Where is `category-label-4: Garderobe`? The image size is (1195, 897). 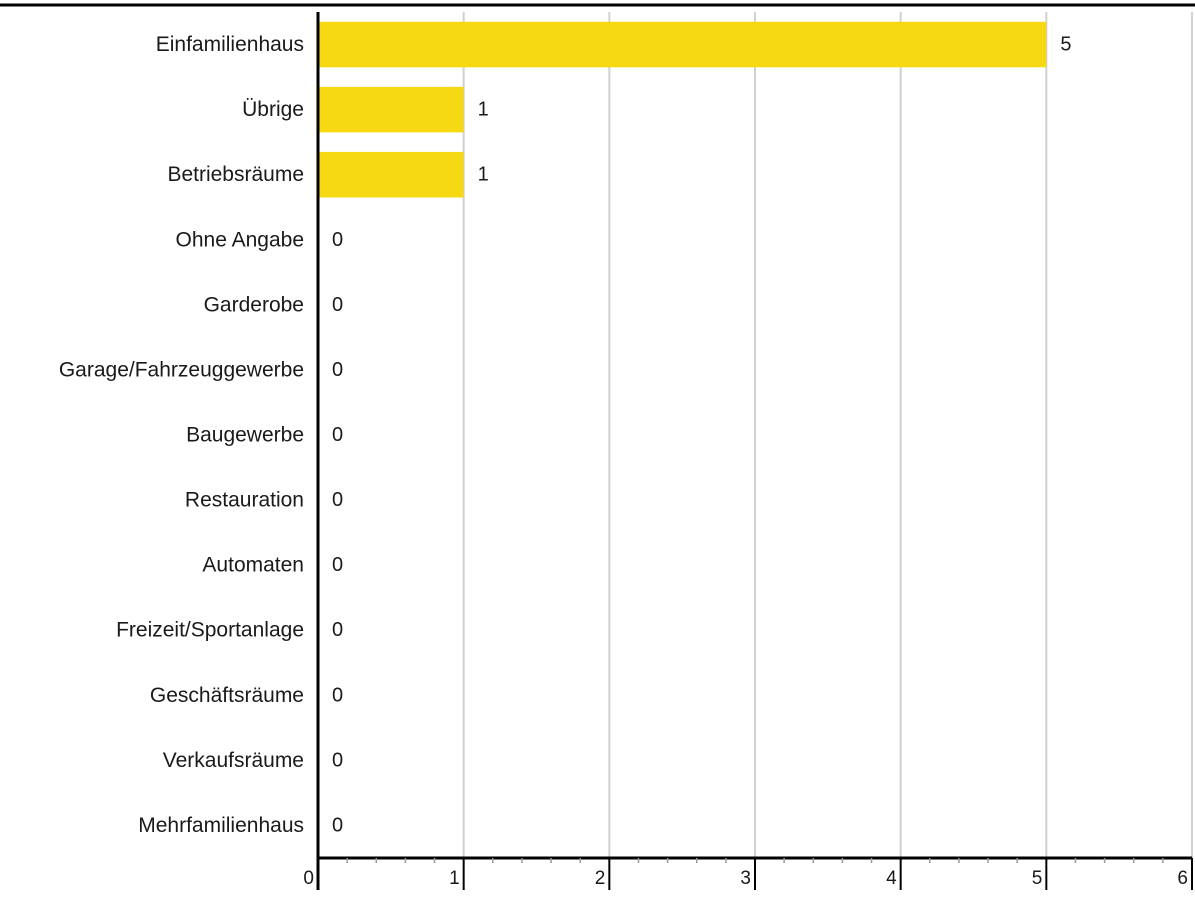 category-label-4: Garderobe is located at coordinates (254, 304).